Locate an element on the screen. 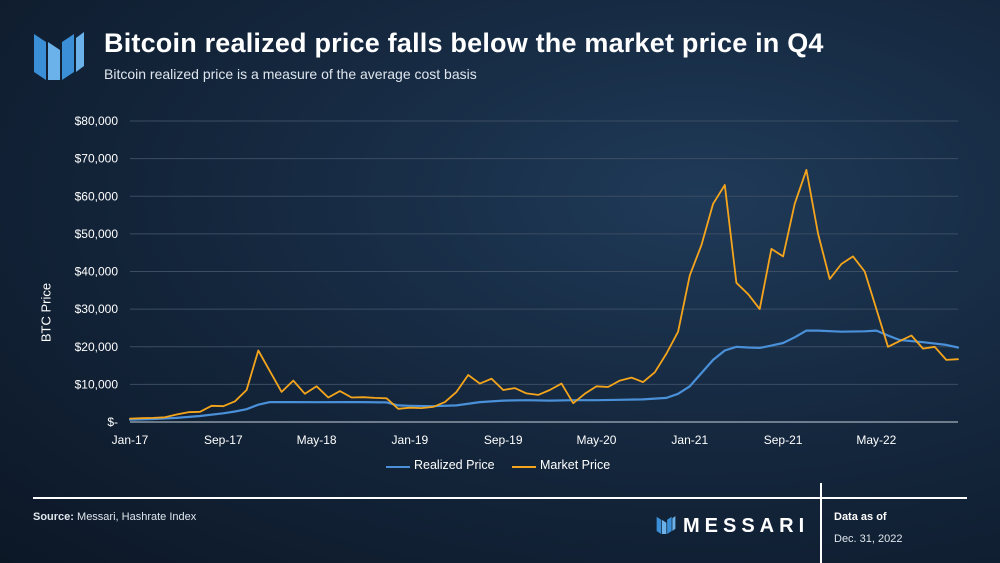 This screenshot has width=1000, height=563. data-as-of-label: Data as of is located at coordinates (860, 517).